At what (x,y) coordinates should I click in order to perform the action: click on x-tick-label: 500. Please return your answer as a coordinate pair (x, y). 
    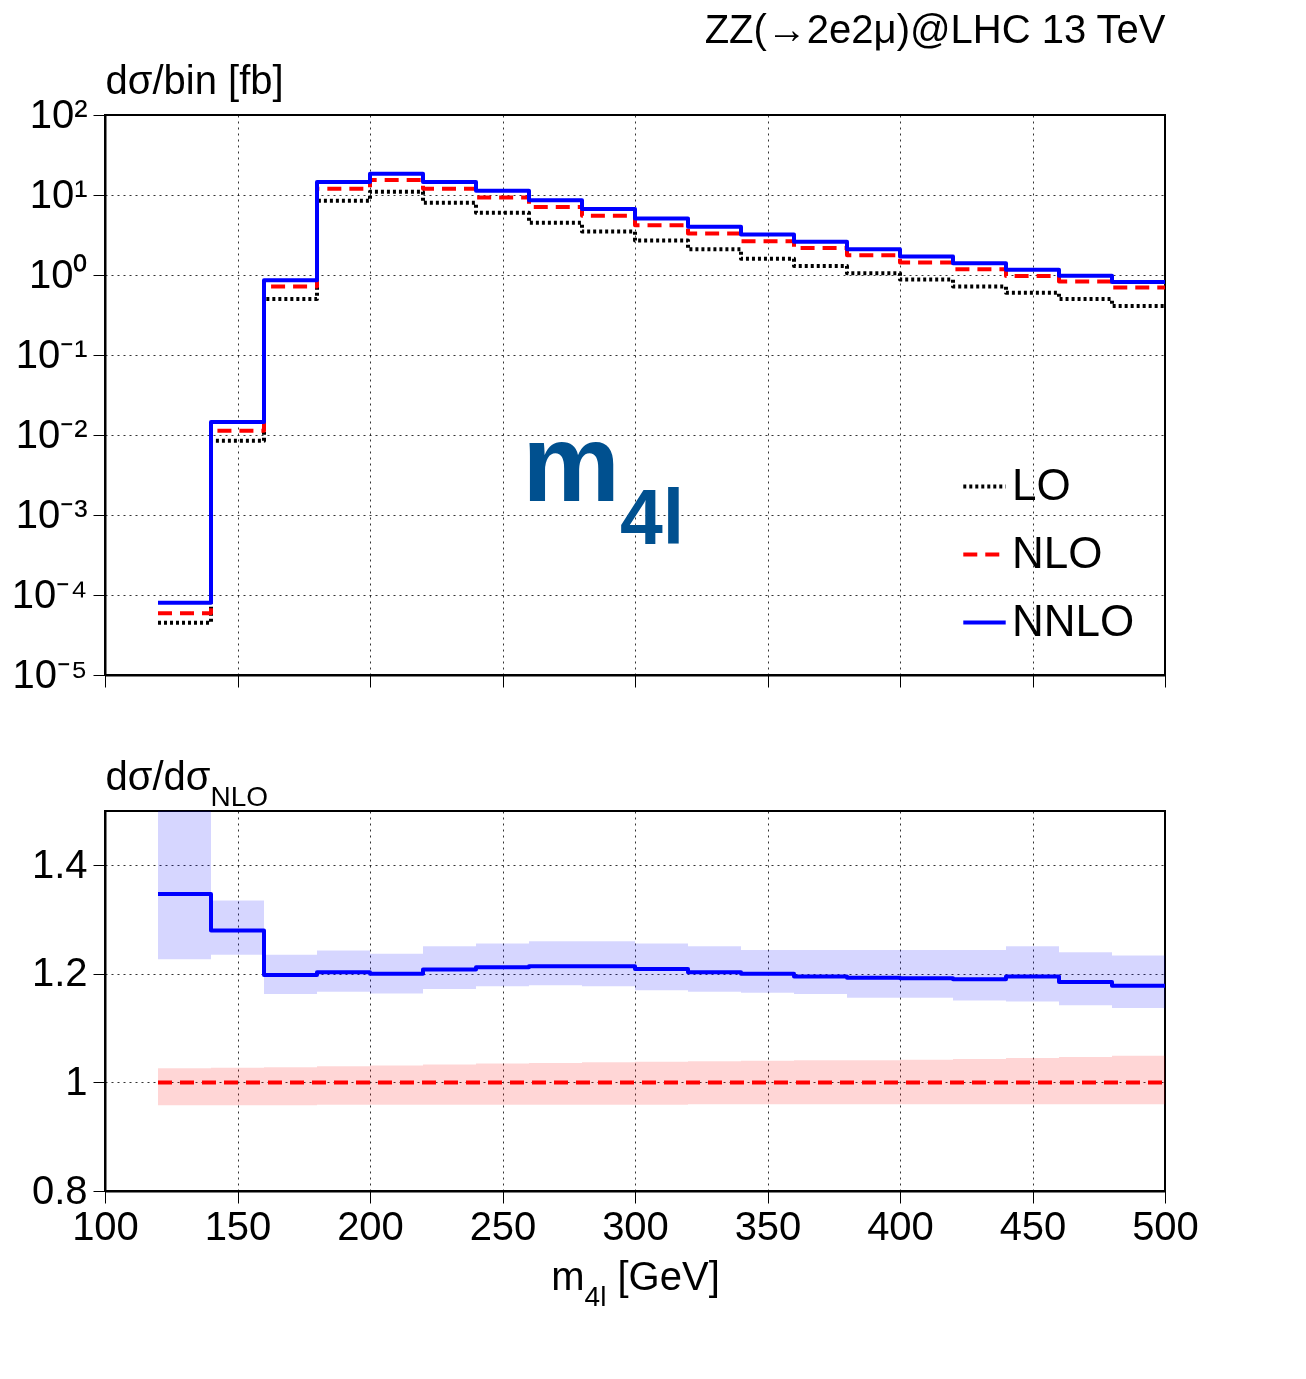
    Looking at the image, I should click on (1165, 1225).